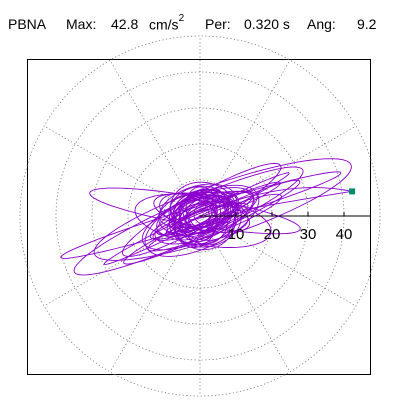 The height and width of the screenshot is (400, 400). What do you see at coordinates (125, 24) in the screenshot?
I see `max-value: 42.8` at bounding box center [125, 24].